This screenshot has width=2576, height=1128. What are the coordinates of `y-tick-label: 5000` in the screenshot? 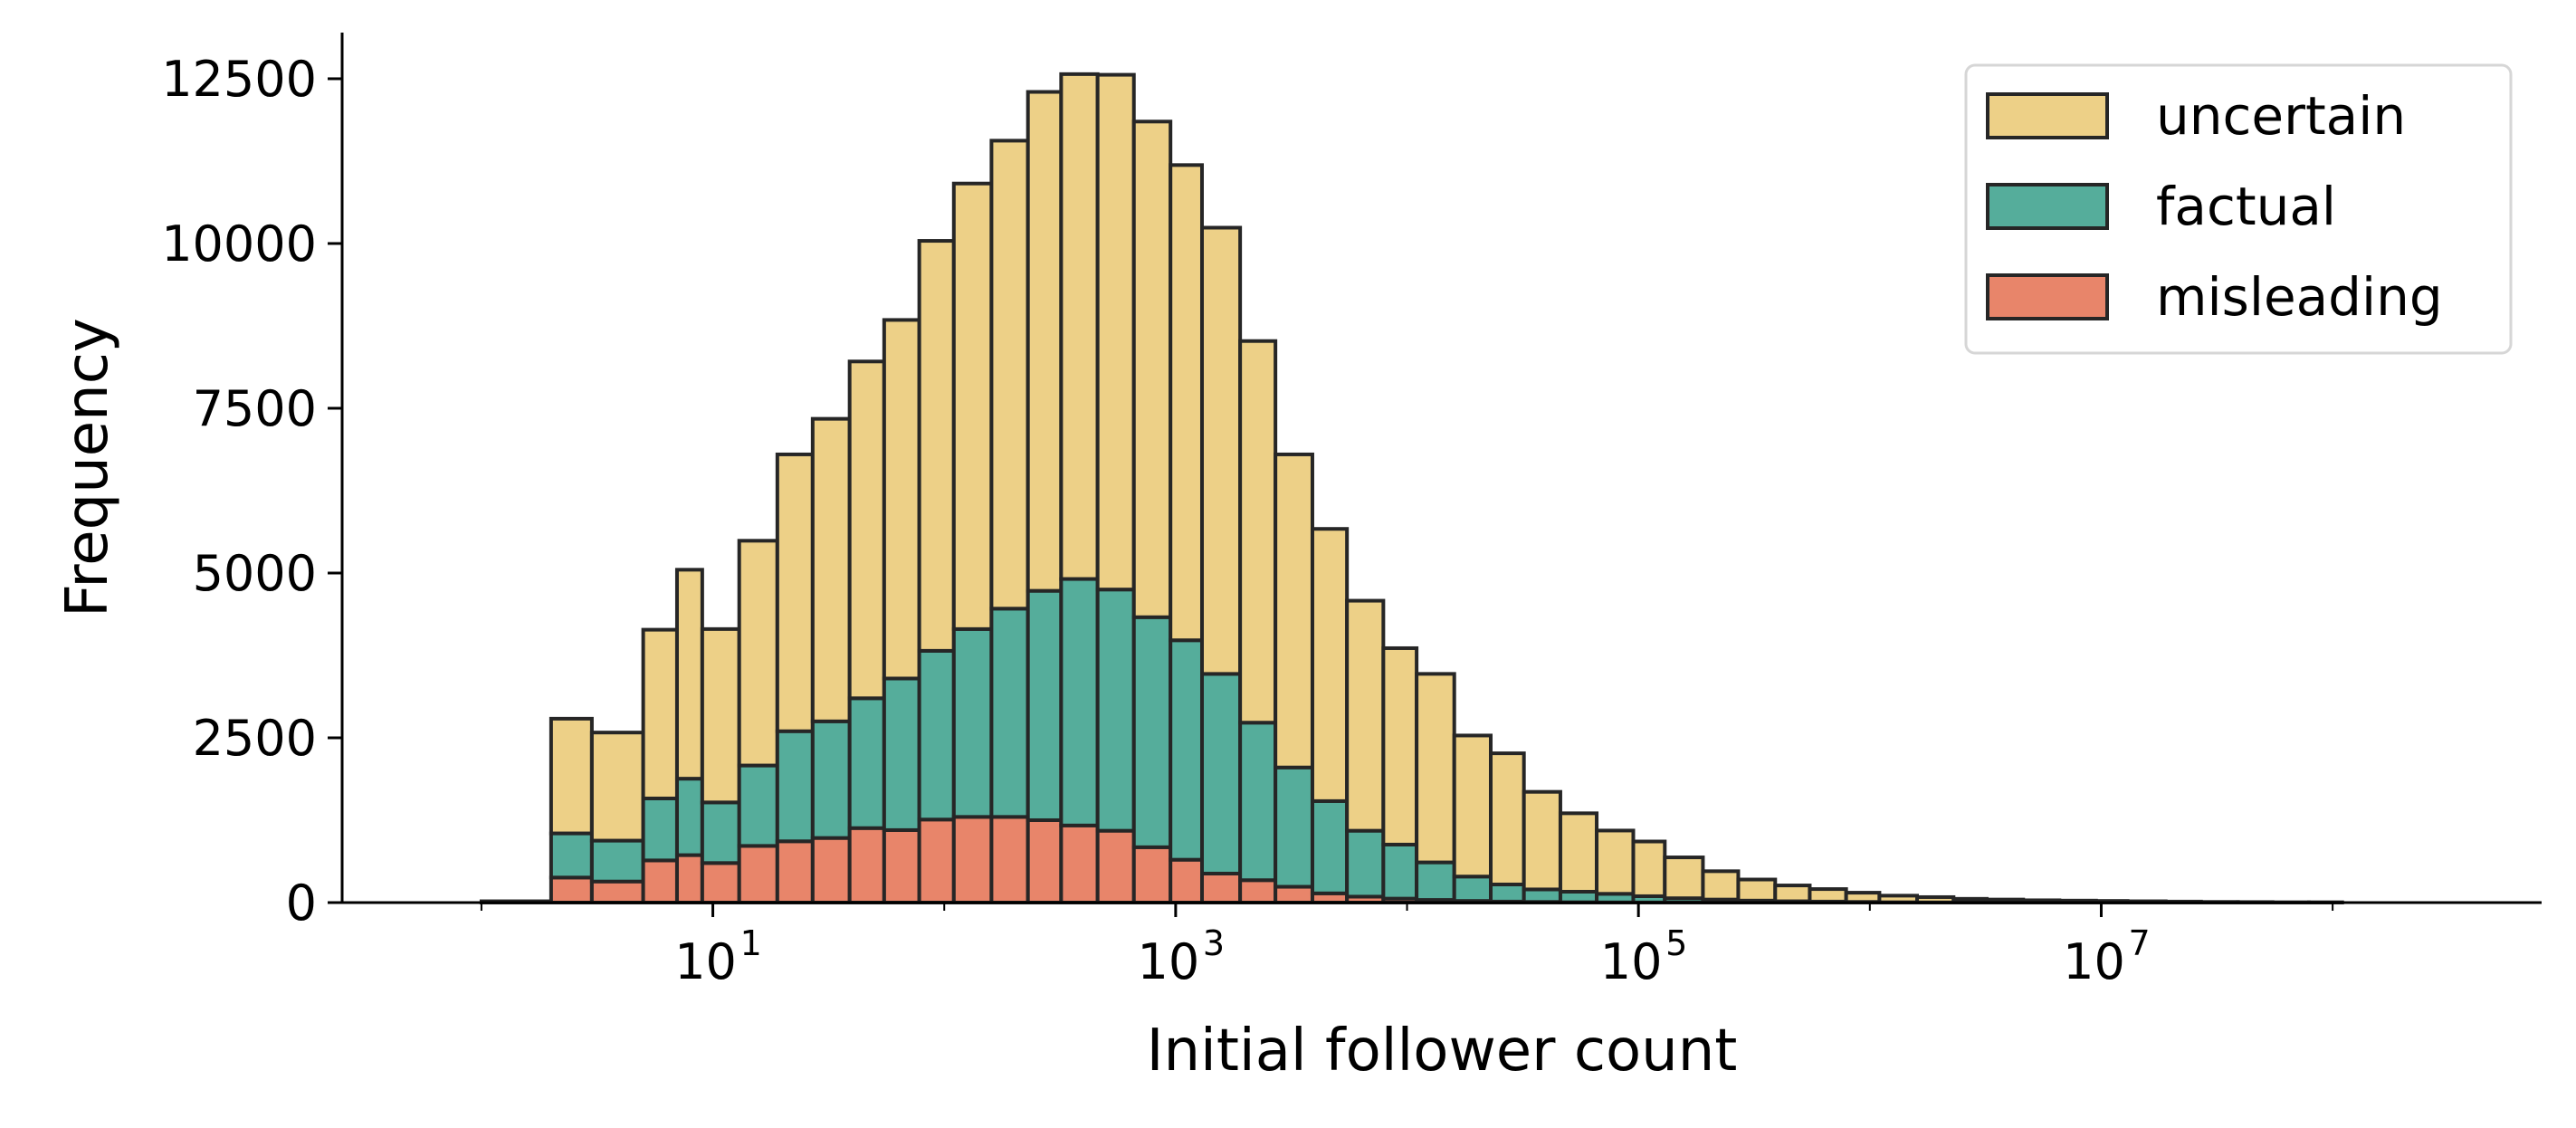 It's located at (255, 574).